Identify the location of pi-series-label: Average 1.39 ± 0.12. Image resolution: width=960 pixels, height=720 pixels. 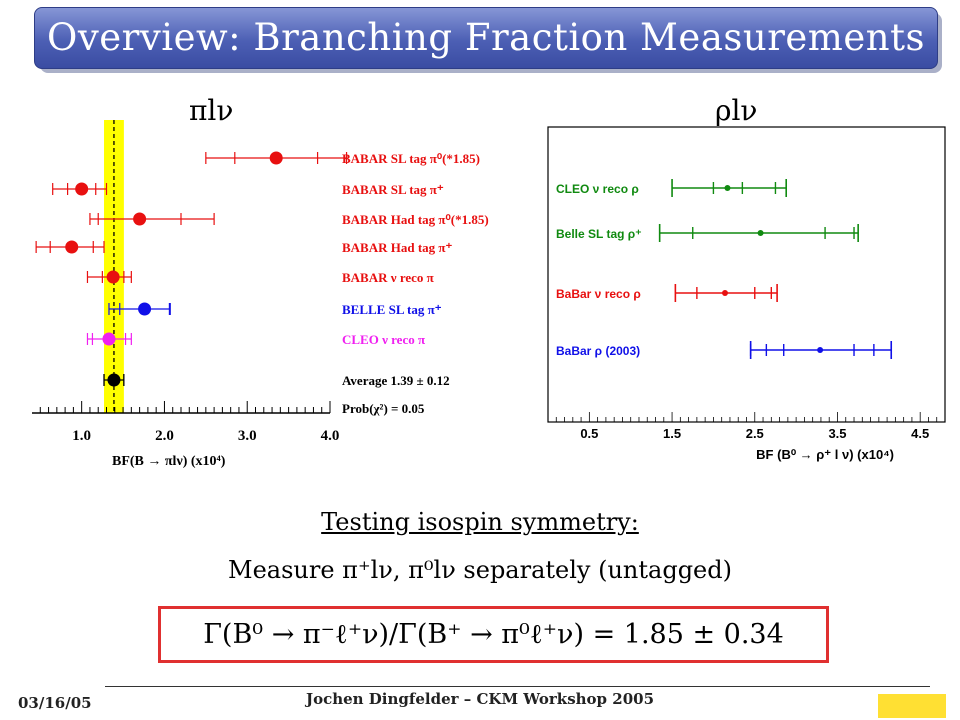
(396, 380).